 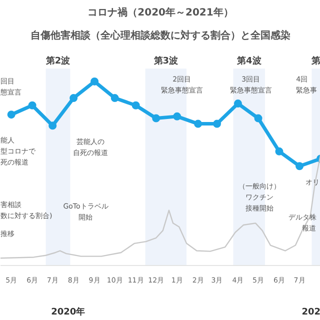 What do you see at coordinates (58, 61) in the screenshot?
I see `band-label: 第2波` at bounding box center [58, 61].